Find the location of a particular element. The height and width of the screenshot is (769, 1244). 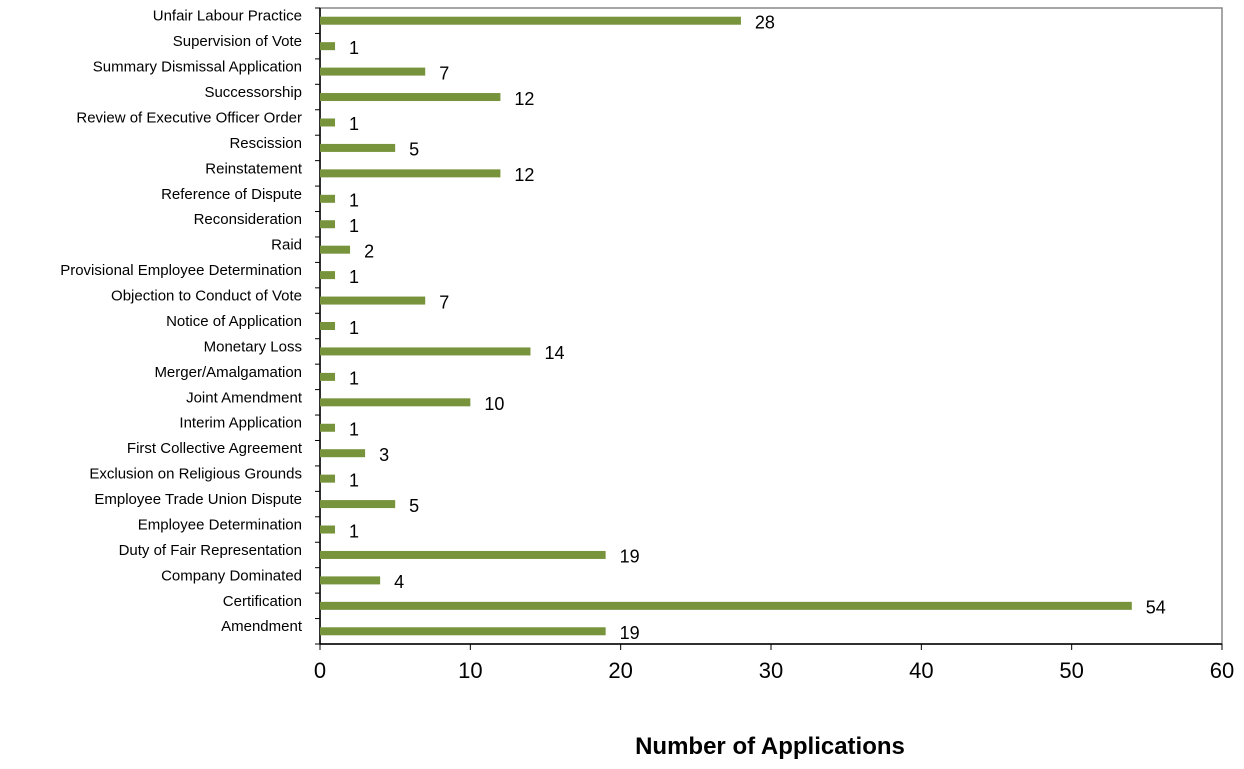

x-tick-label: 50 is located at coordinates (1071, 670).